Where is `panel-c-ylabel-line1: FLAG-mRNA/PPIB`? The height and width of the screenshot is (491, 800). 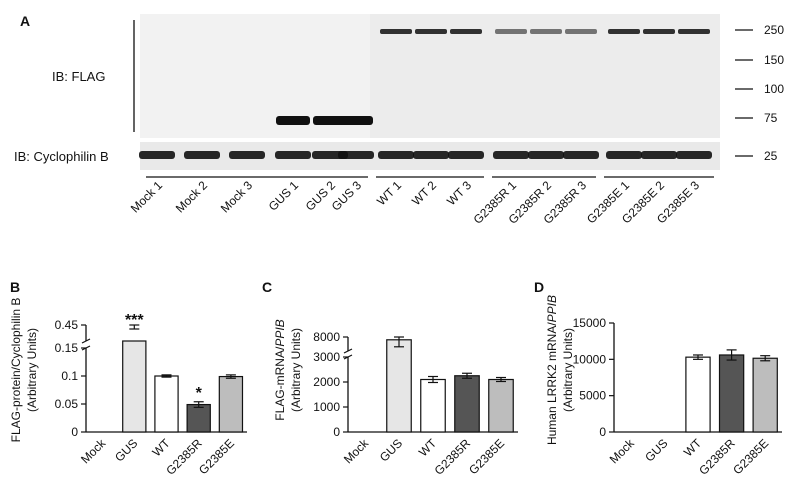
panel-c-ylabel-line1: FLAG-mRNA/PPIB is located at coordinates (280, 369).